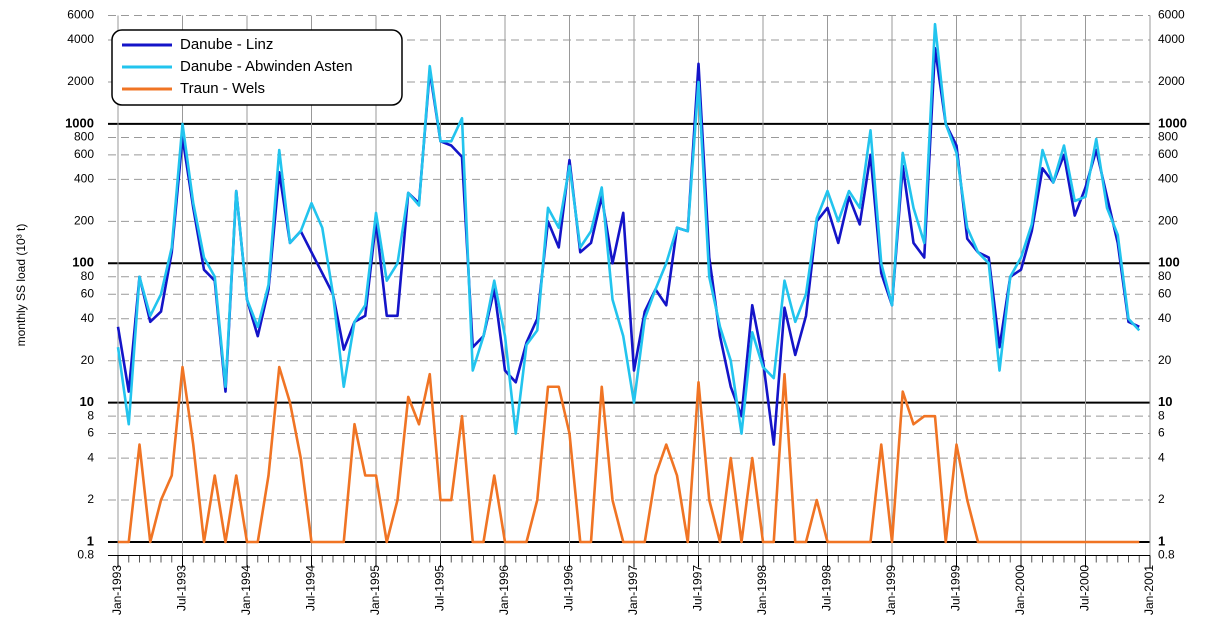 The width and height of the screenshot is (1225, 634). Describe the element at coordinates (84, 137) in the screenshot. I see `y-tick-label: 800` at that location.